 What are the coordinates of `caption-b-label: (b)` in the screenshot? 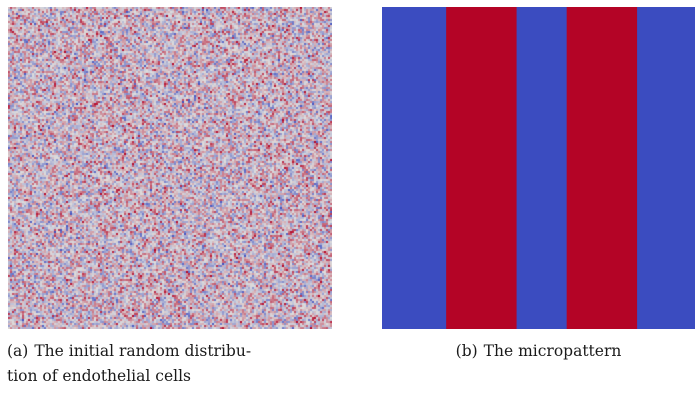 It's located at (466, 351).